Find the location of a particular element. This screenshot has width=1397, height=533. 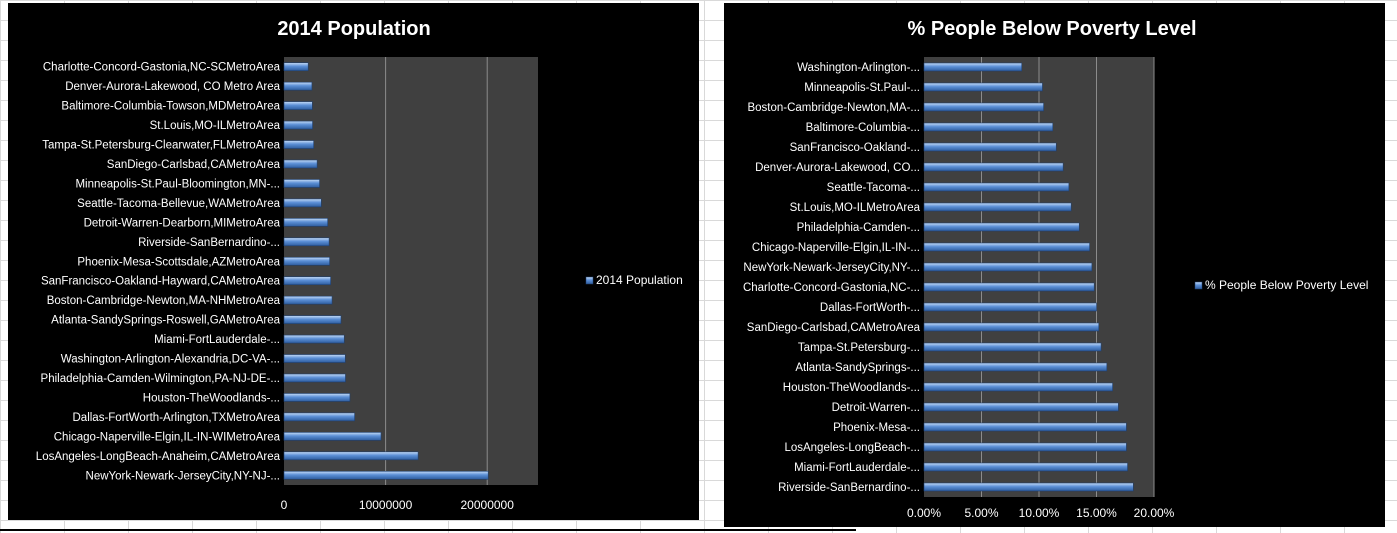

category-label: Seattle-Tacoma-Bellevue,WAMetroArea is located at coordinates (178, 204).